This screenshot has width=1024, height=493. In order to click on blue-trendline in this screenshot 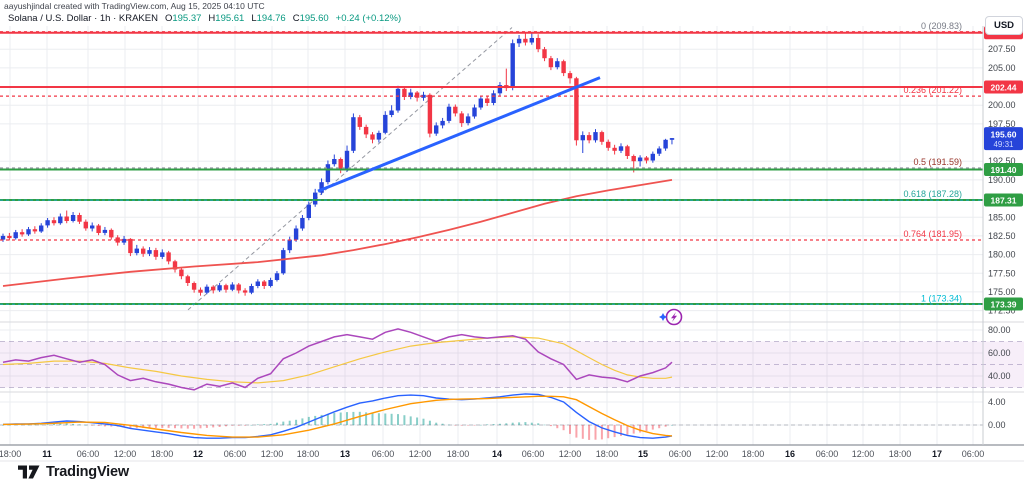, I will do `click(459, 134)`.